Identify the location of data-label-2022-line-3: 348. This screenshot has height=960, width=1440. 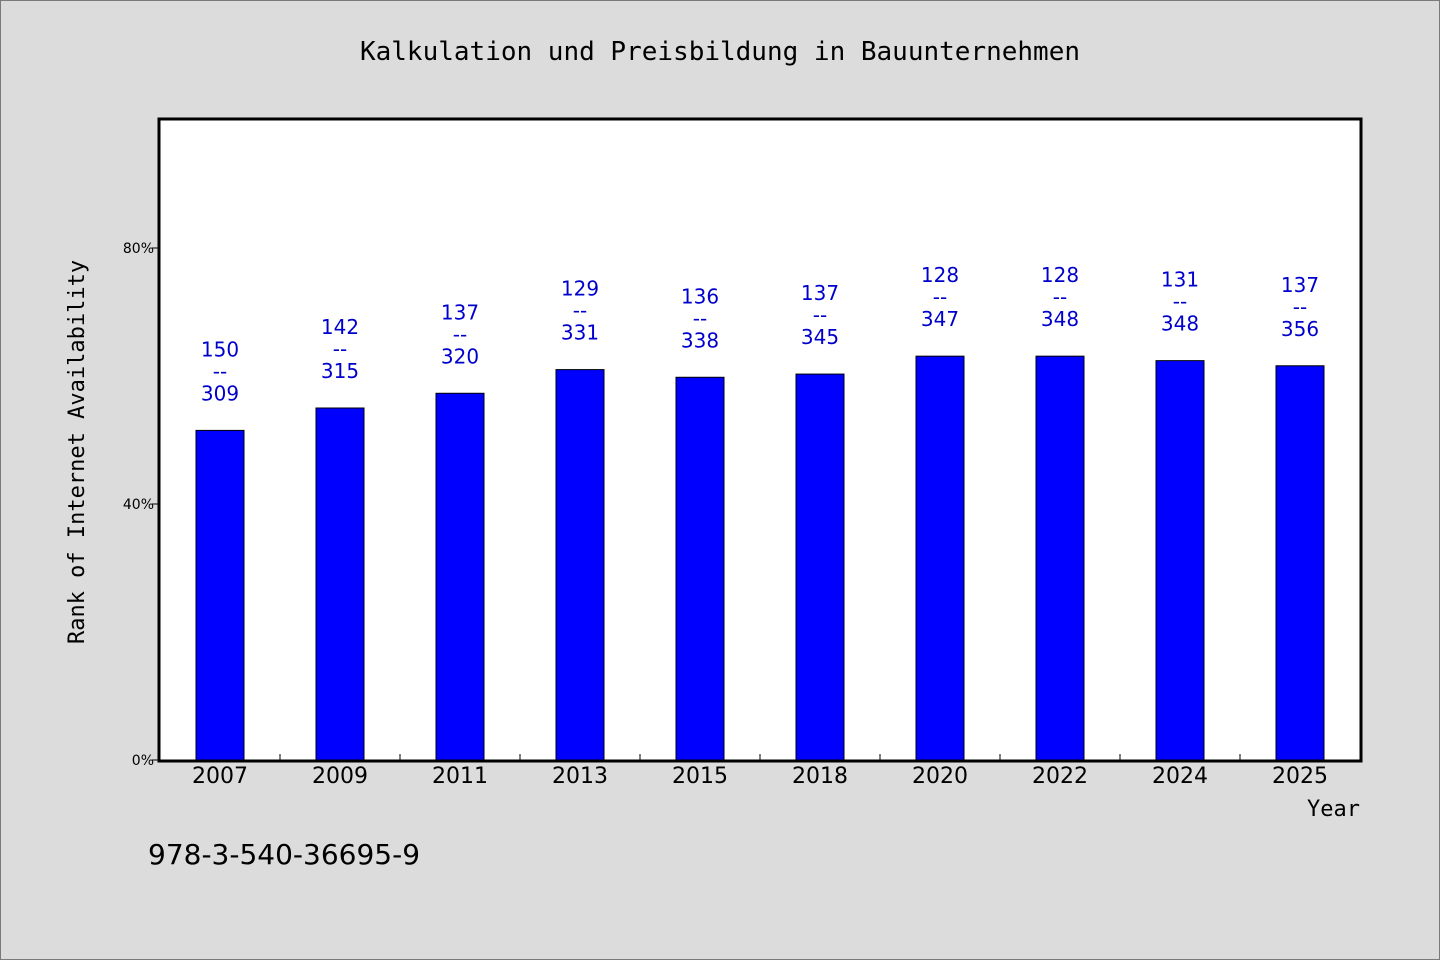
(1060, 319).